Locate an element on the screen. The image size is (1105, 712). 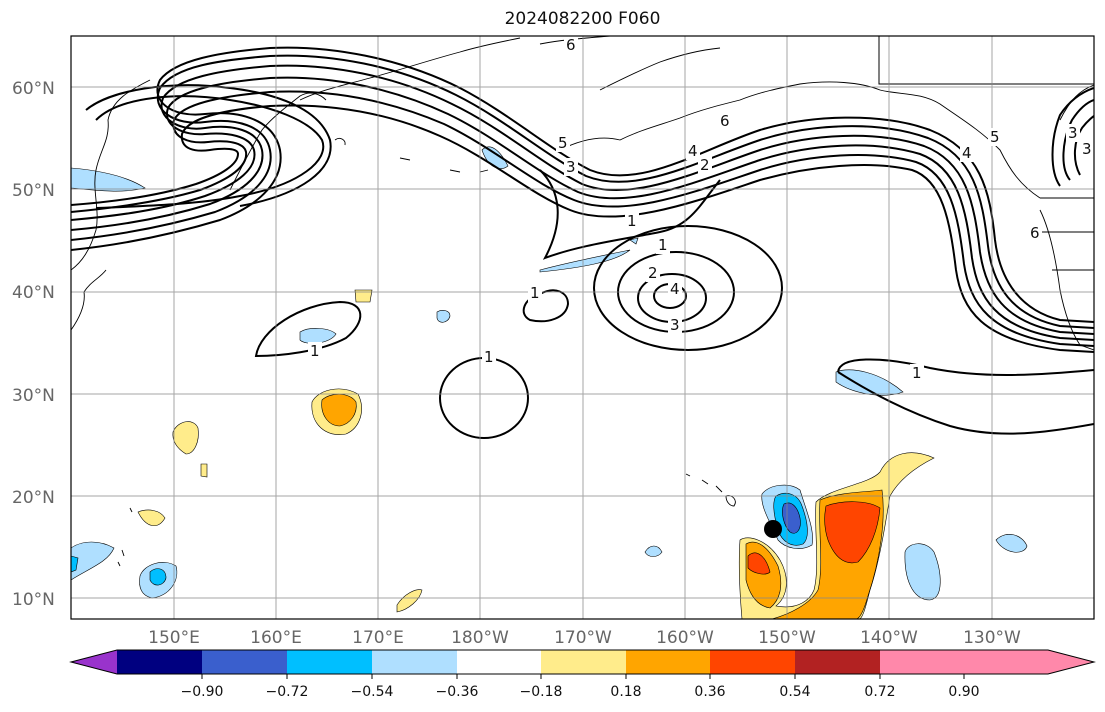
lat-label: 40°N is located at coordinates (33, 293).